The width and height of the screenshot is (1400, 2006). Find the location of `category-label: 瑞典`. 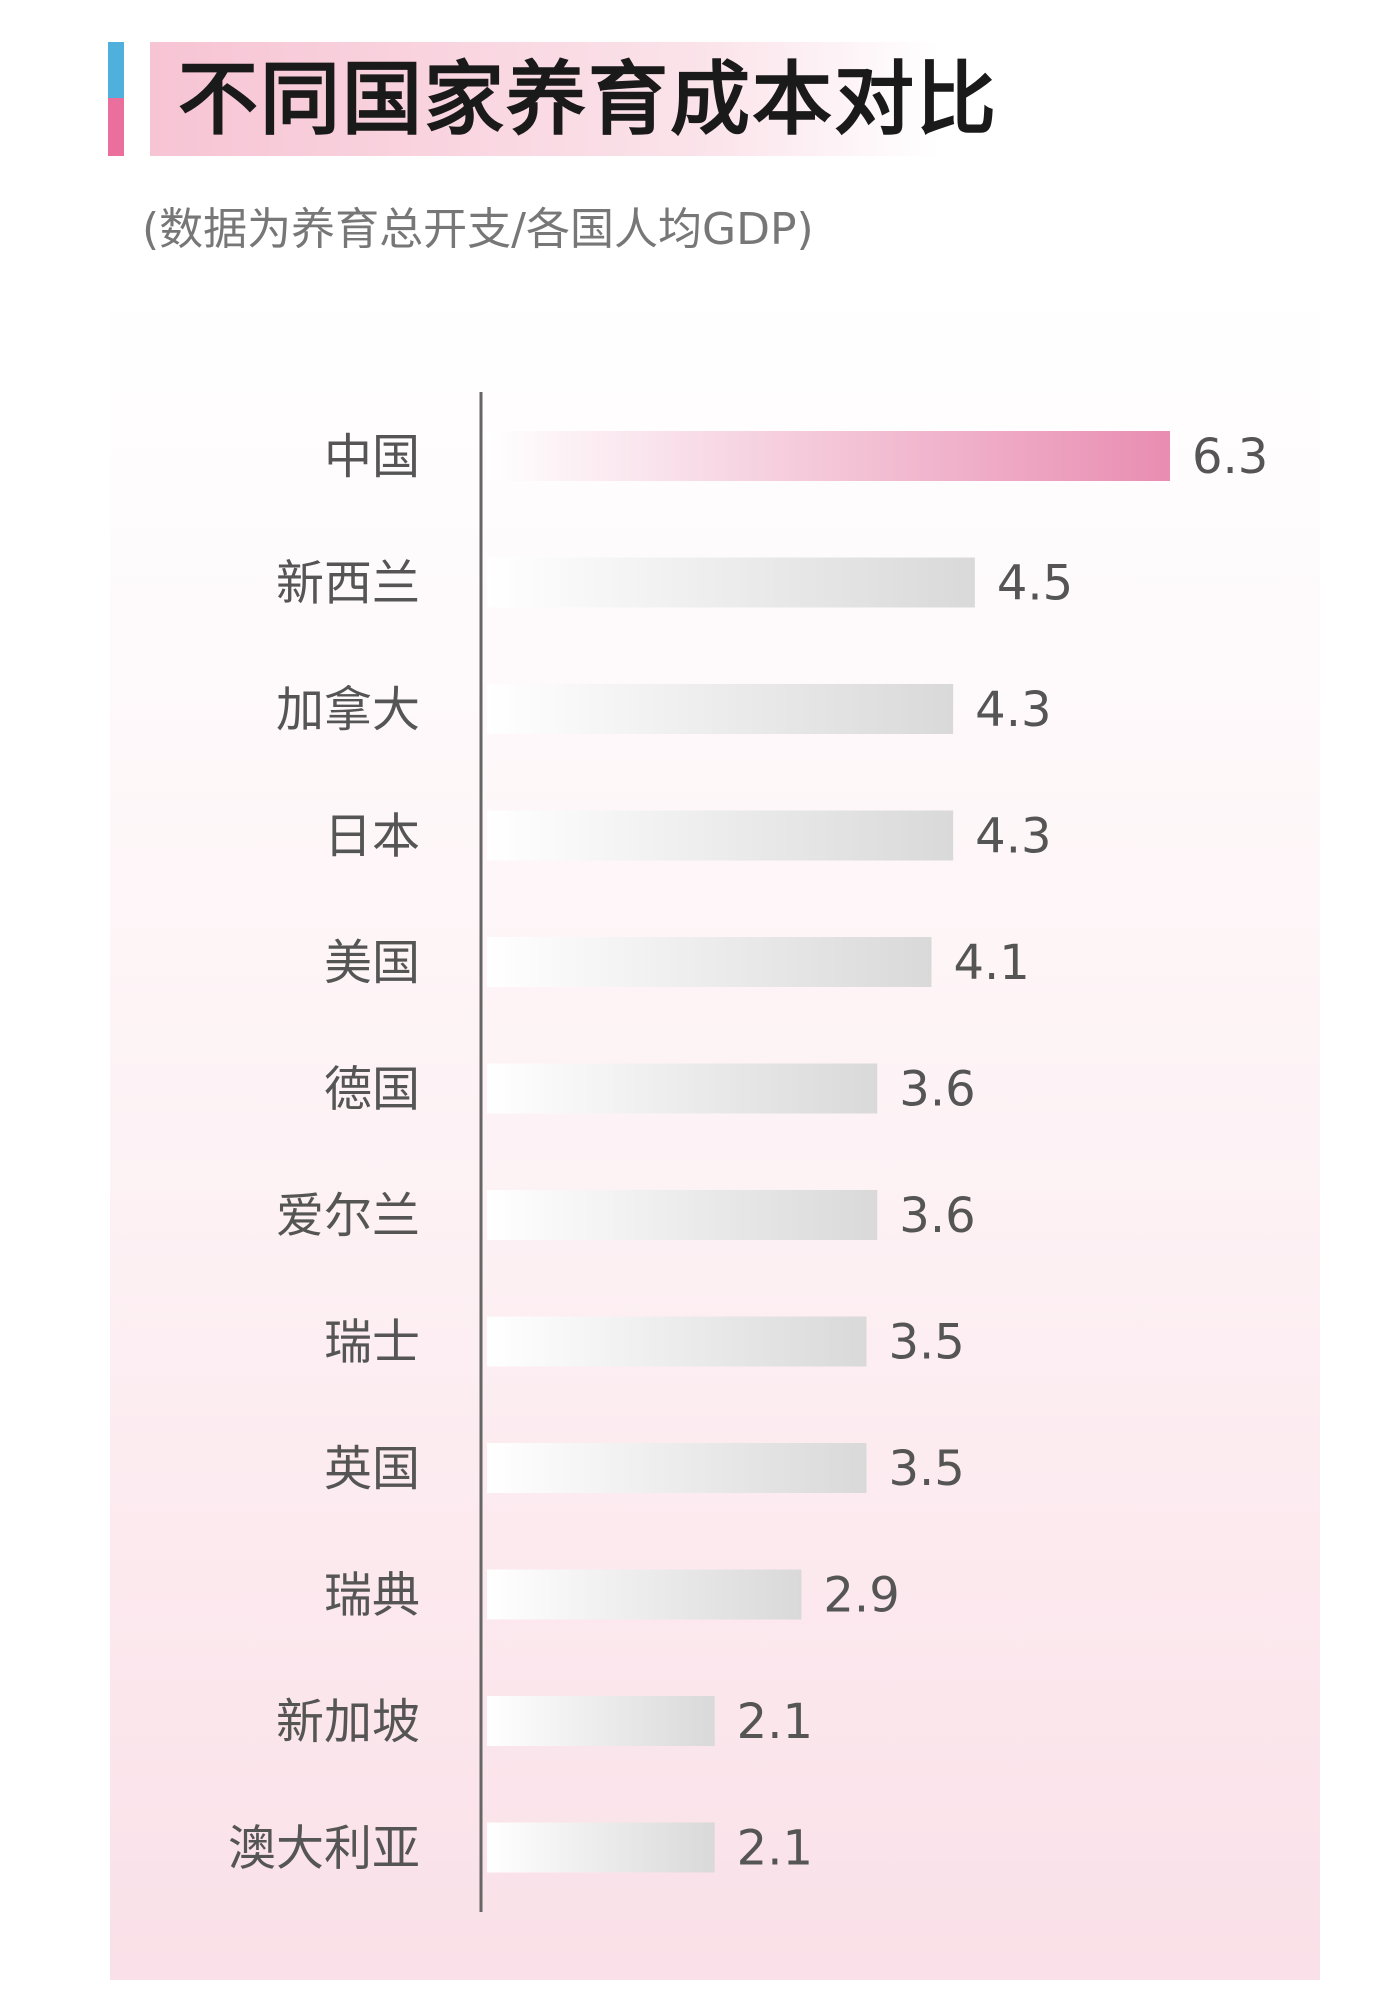

category-label: 瑞典 is located at coordinates (372, 1596).